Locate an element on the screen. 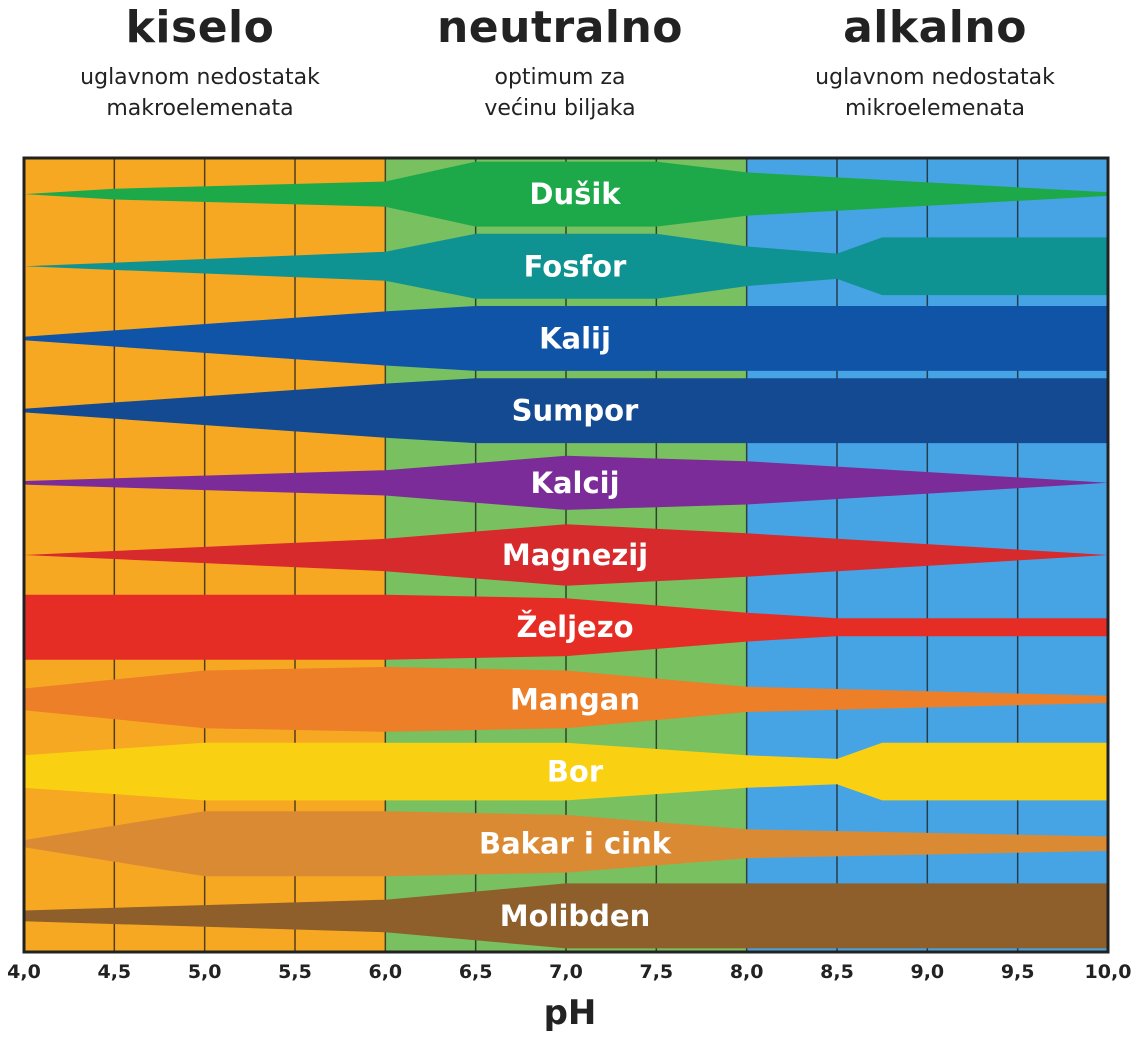 This screenshot has height=1037, width=1134. band-mangan is located at coordinates (566, 699).